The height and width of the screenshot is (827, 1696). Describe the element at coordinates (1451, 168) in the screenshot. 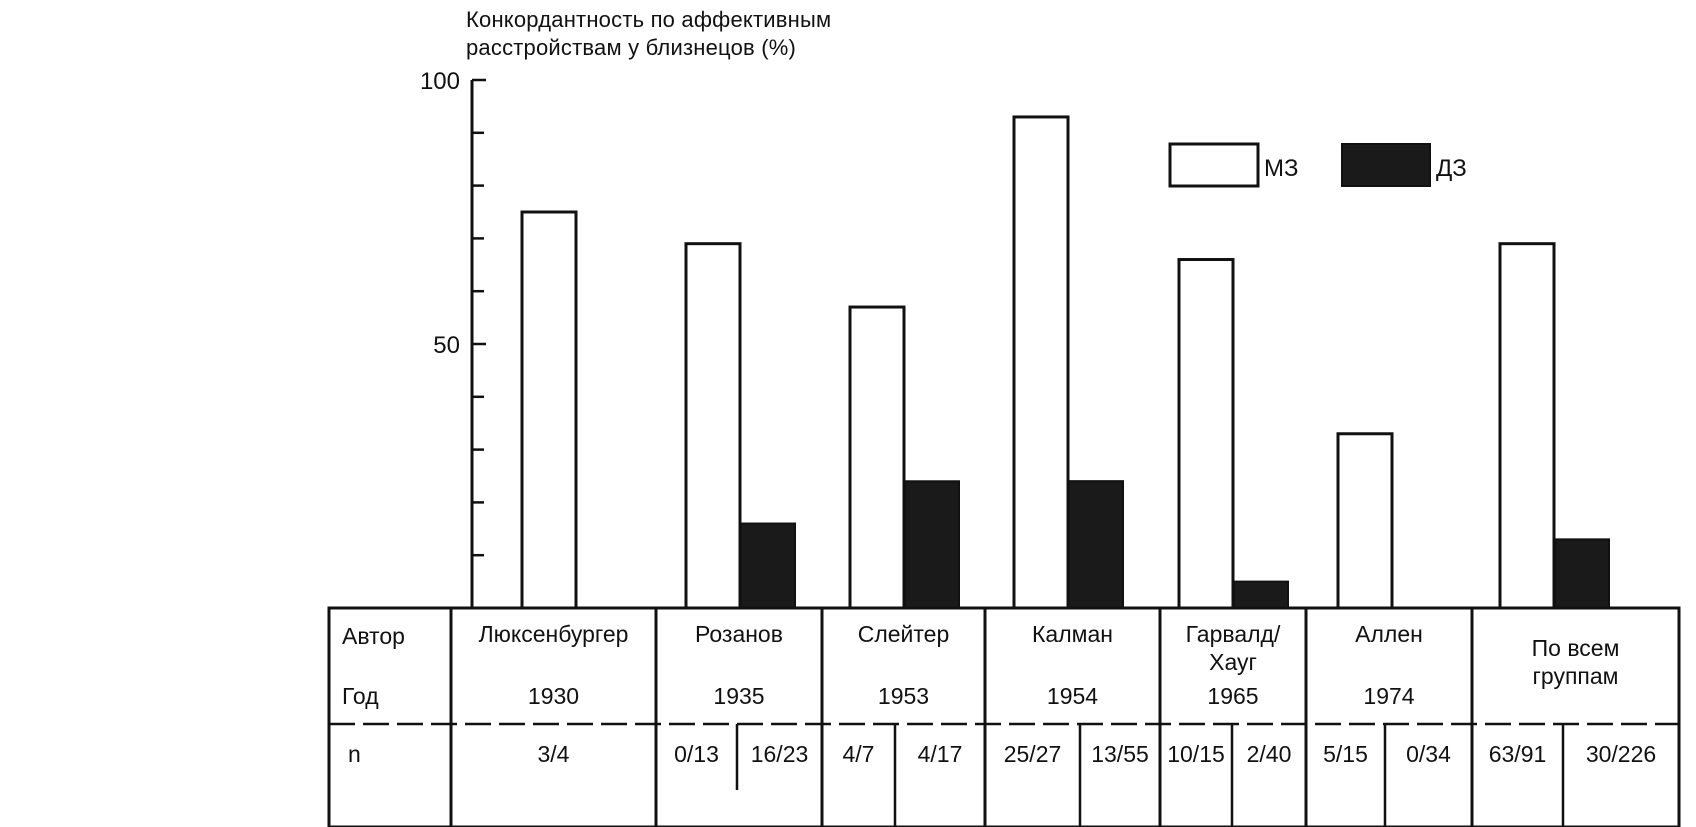

I see `legend-label-dz: ДЗ` at that location.